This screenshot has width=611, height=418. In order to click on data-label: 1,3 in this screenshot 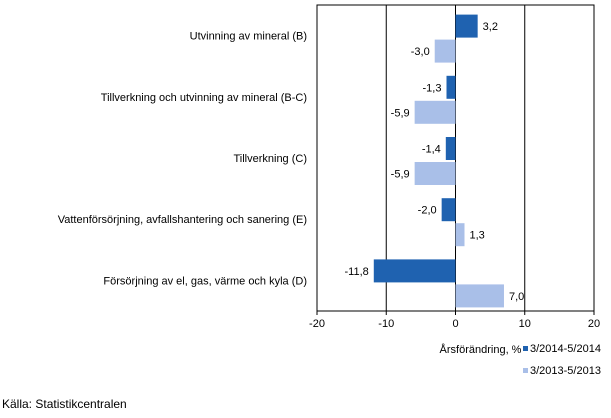, I will do `click(477, 236)`.